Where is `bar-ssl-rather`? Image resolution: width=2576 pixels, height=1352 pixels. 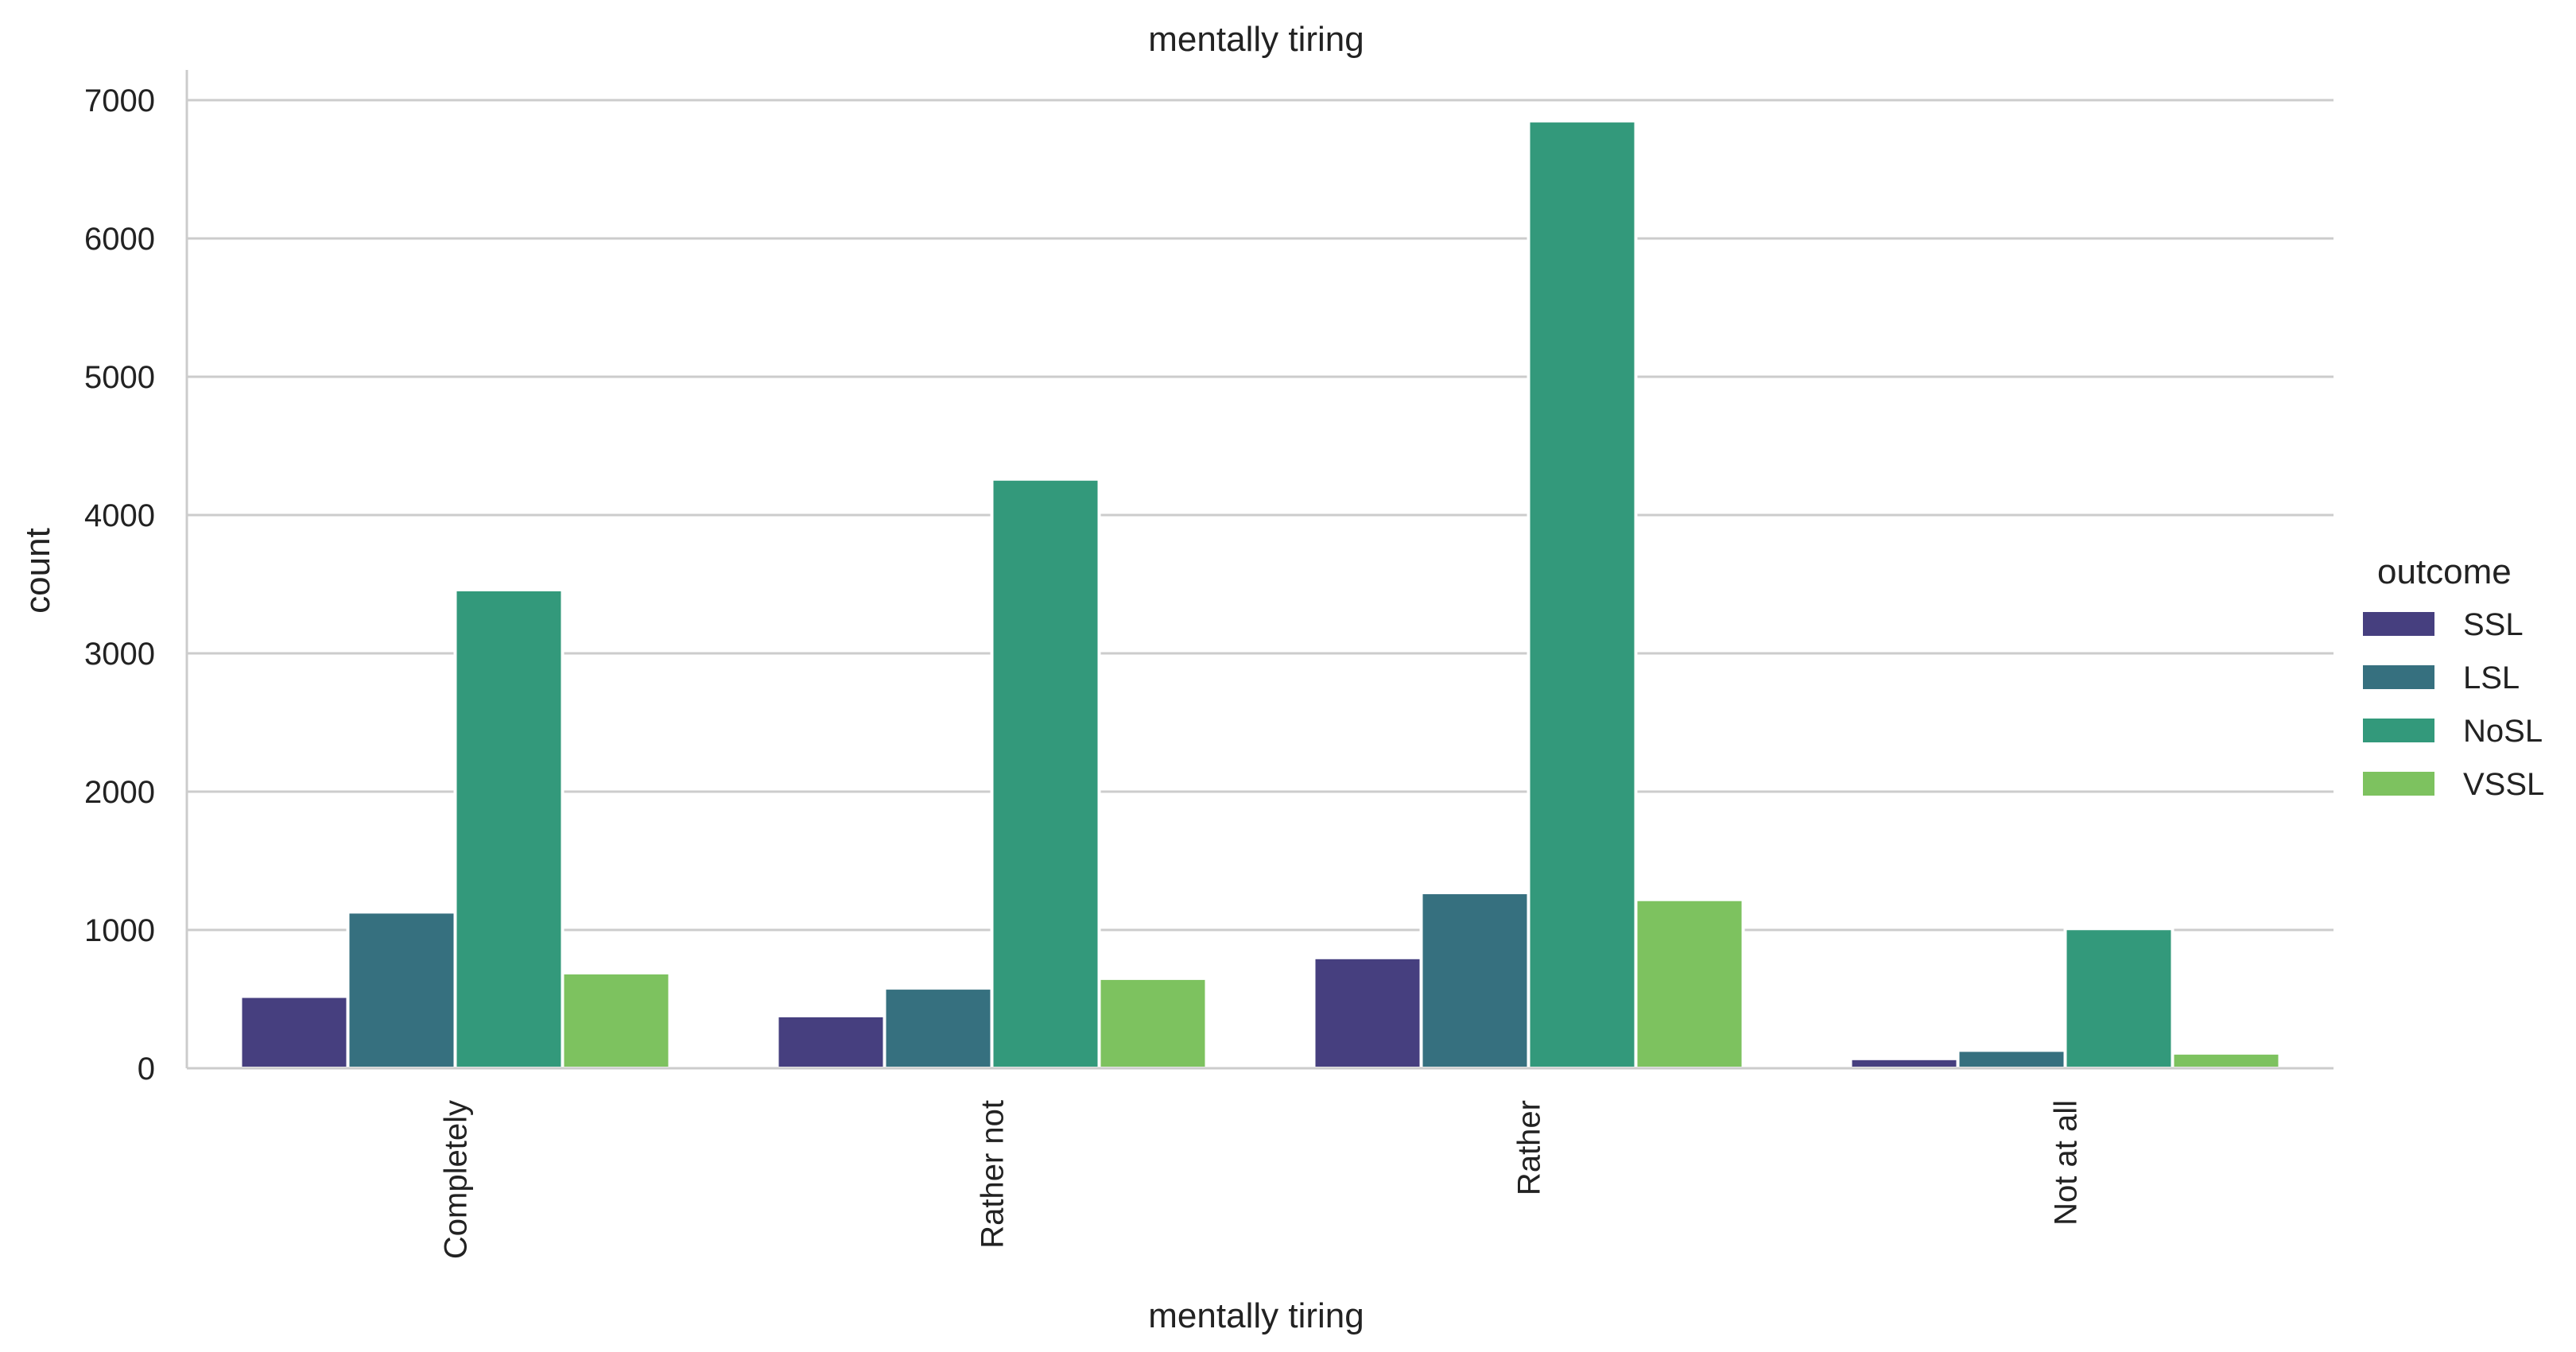
bar-ssl-rather is located at coordinates (1368, 1013).